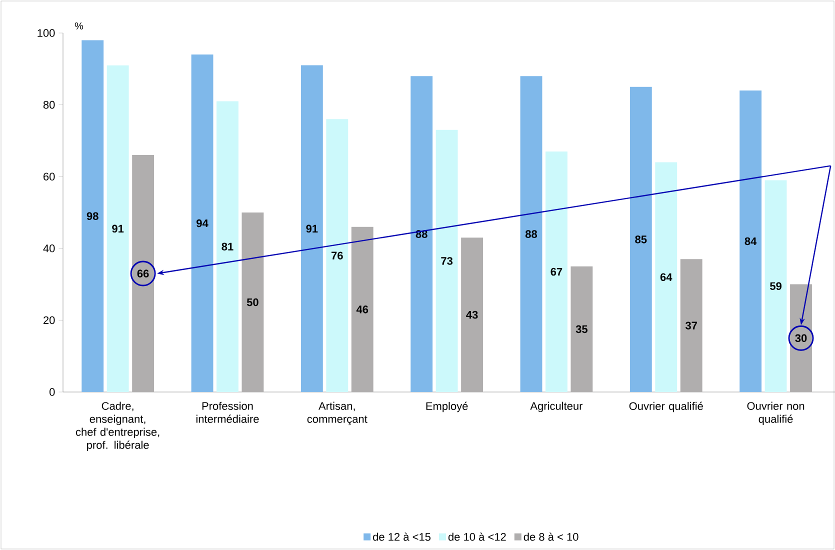  Describe the element at coordinates (556, 407) in the screenshot. I see `x-tick-label: Agriculteur` at that location.